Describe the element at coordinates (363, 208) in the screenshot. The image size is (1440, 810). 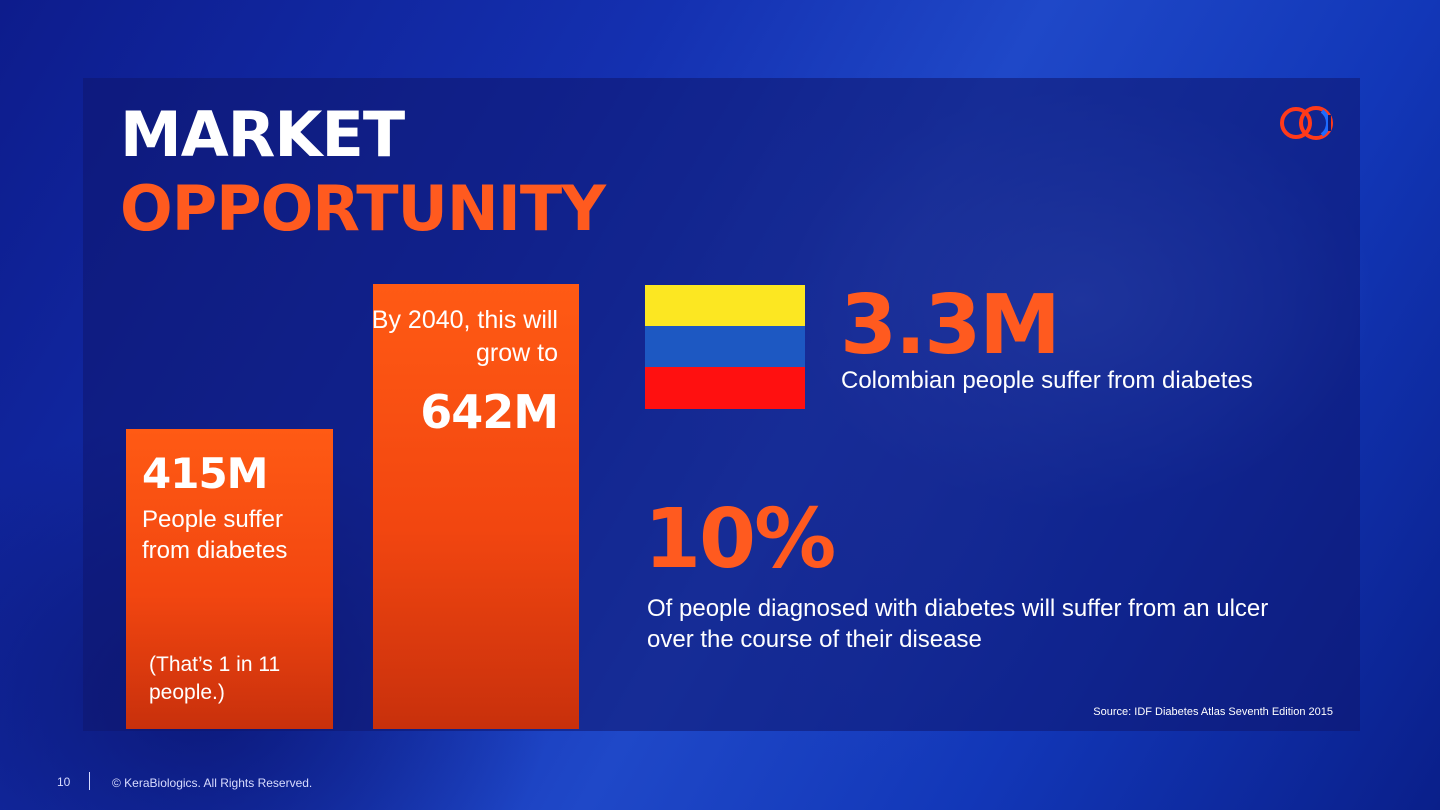
I see `title-line-2: OPPORTUNITY` at that location.